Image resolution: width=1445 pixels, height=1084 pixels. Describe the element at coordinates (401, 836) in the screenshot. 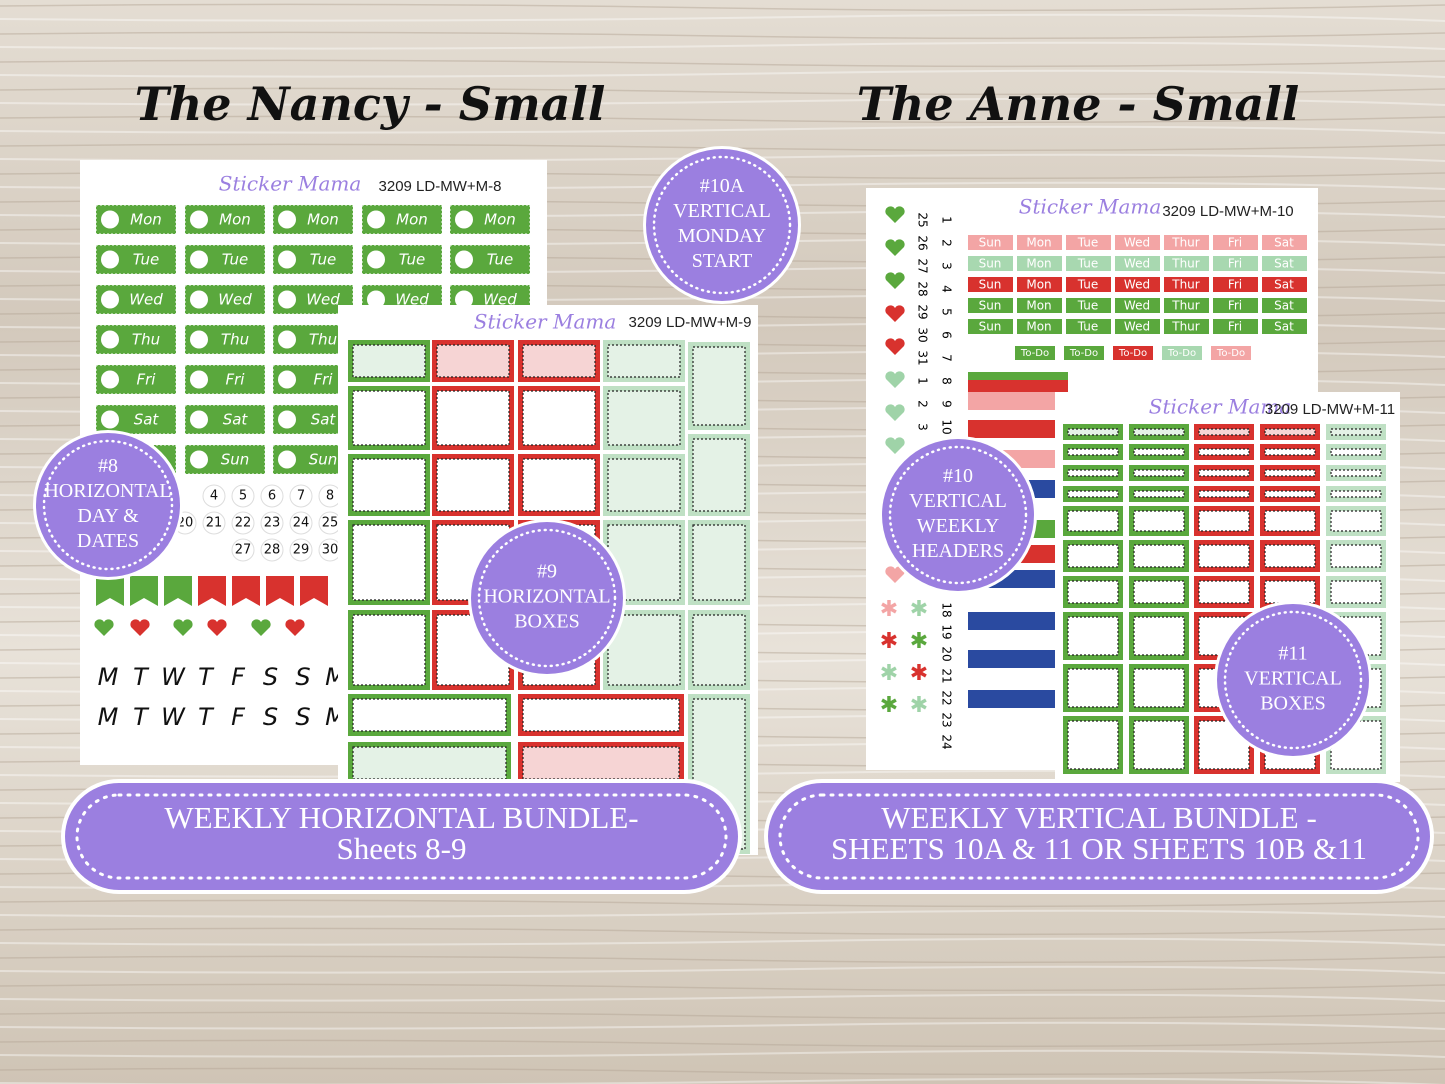

I see `banner` at that location.